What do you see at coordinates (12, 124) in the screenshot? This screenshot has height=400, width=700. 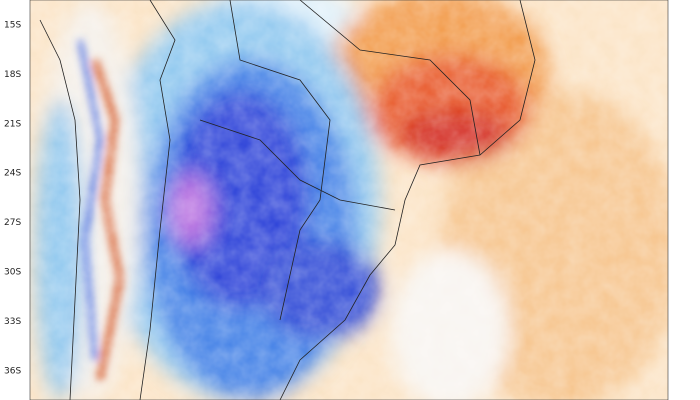 I see `lat-label: 21S` at bounding box center [12, 124].